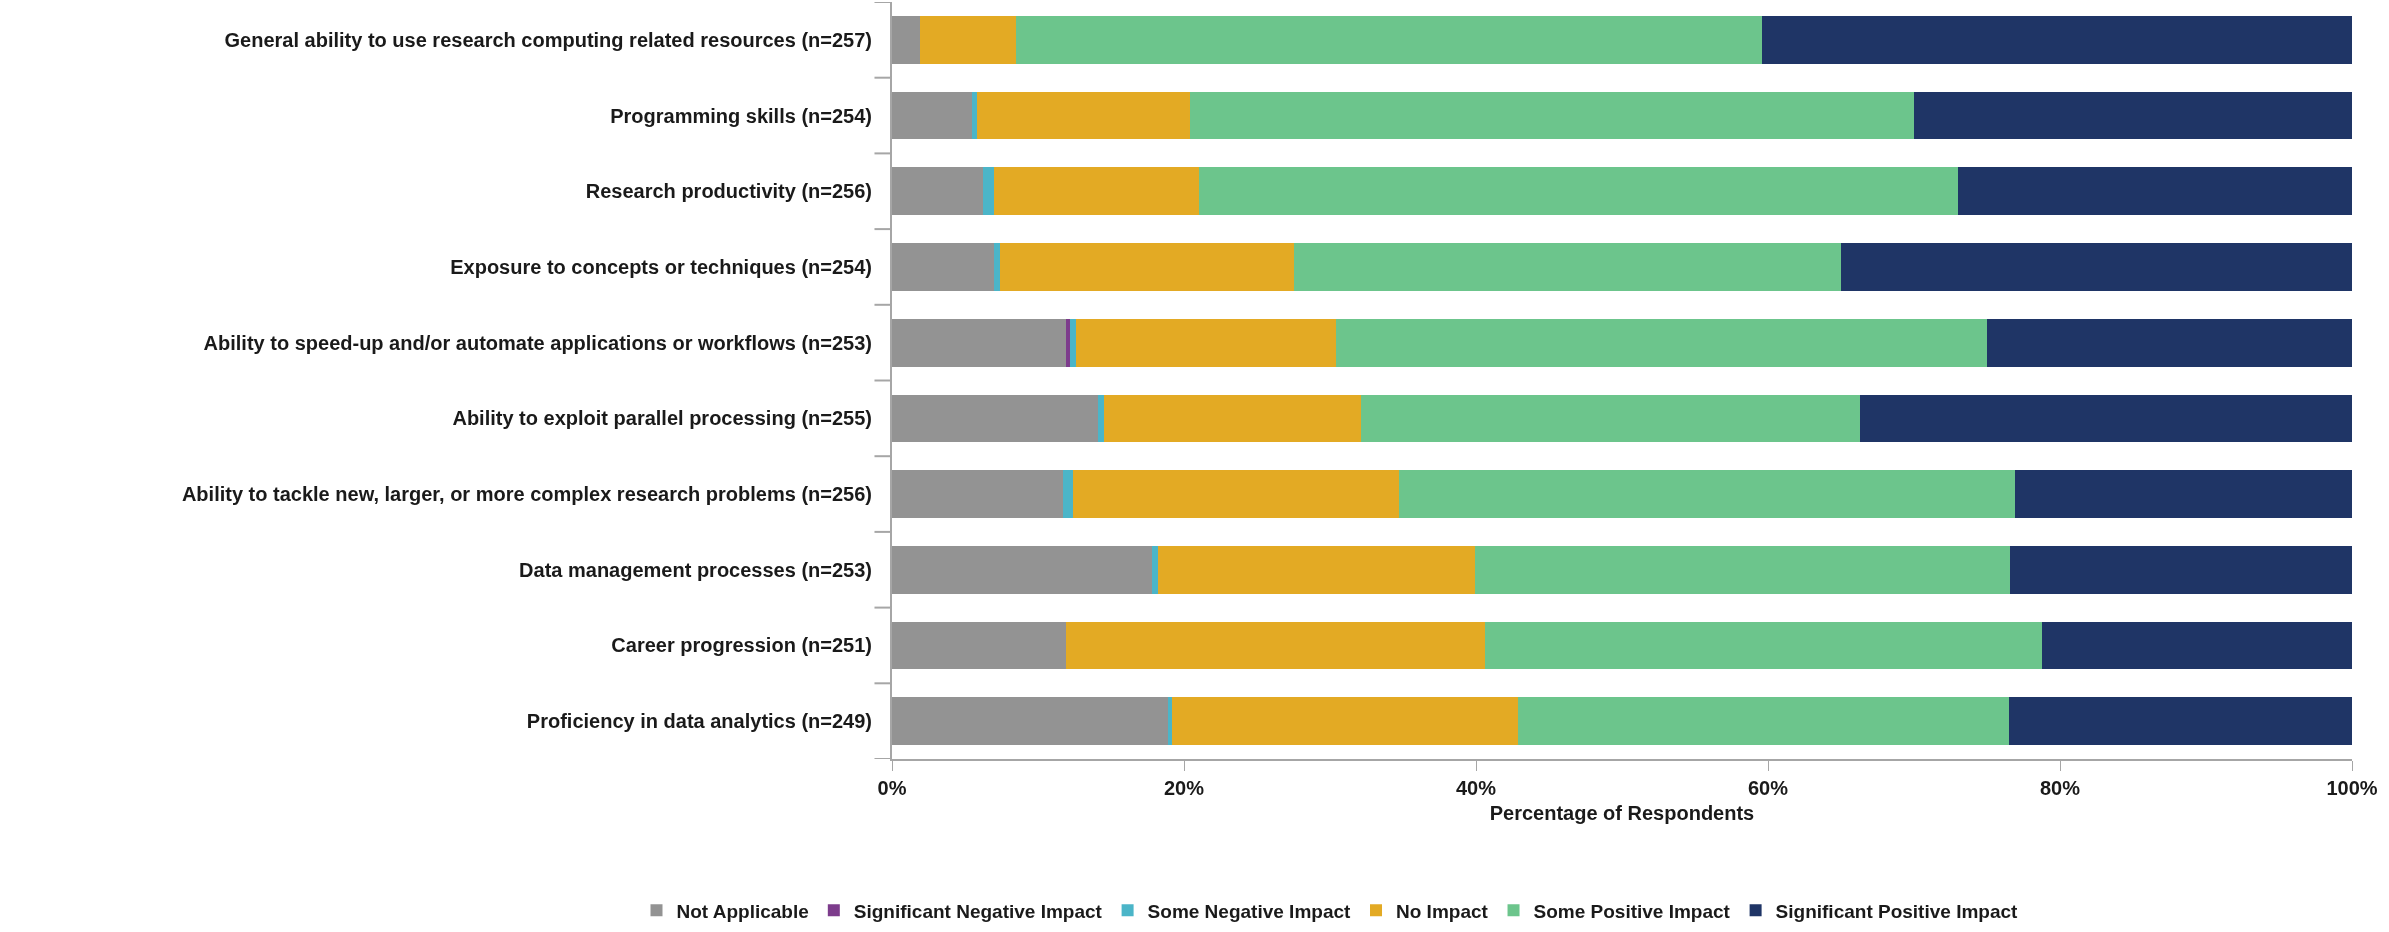 The image size is (2389, 932). I want to click on y-tick-label: Ability to exploit parallel processing (n=255), so click(662, 418).